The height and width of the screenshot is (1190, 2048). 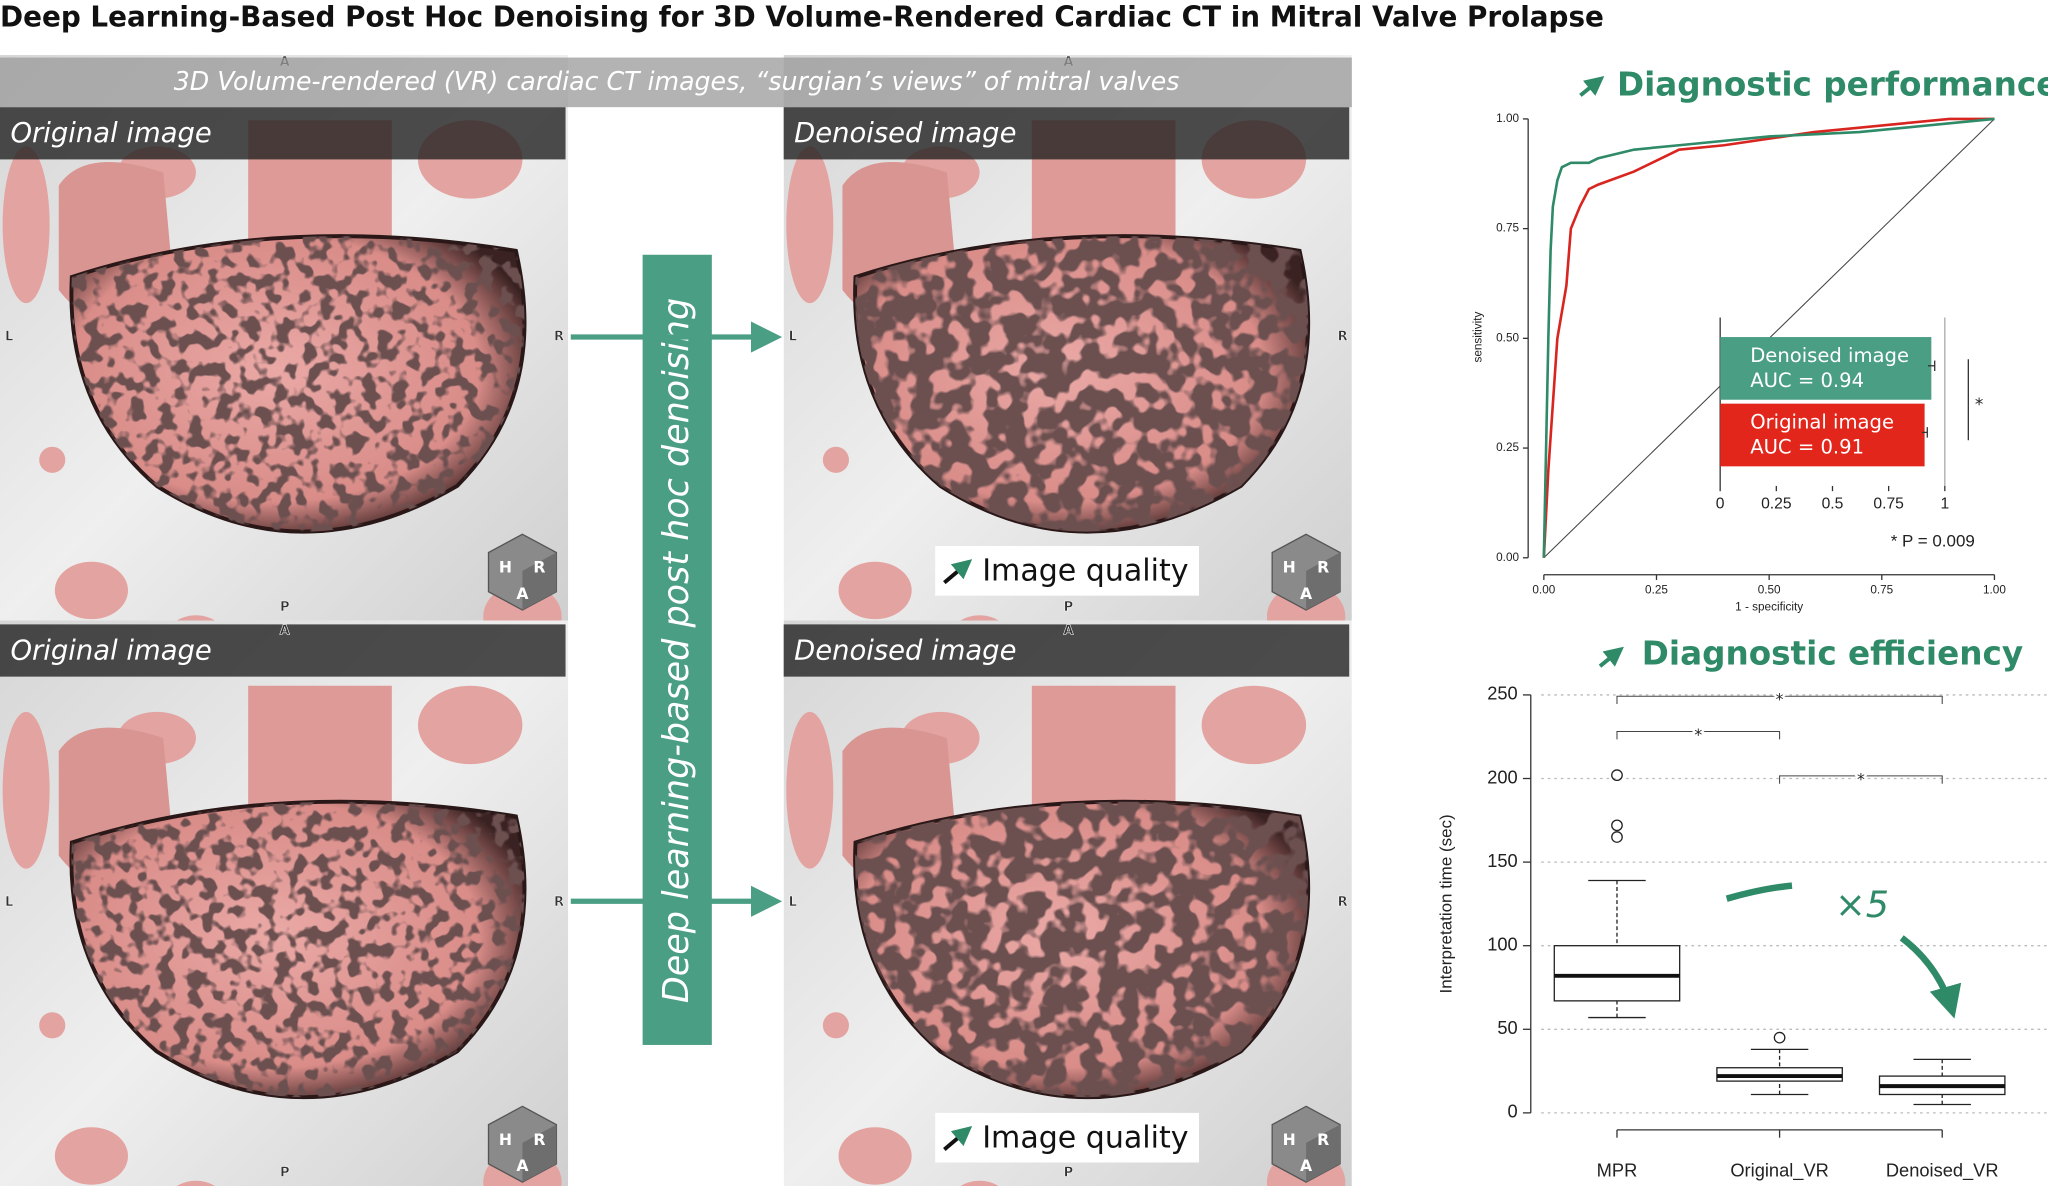 What do you see at coordinates (522, 1165) in the screenshot?
I see `cube-label: A` at bounding box center [522, 1165].